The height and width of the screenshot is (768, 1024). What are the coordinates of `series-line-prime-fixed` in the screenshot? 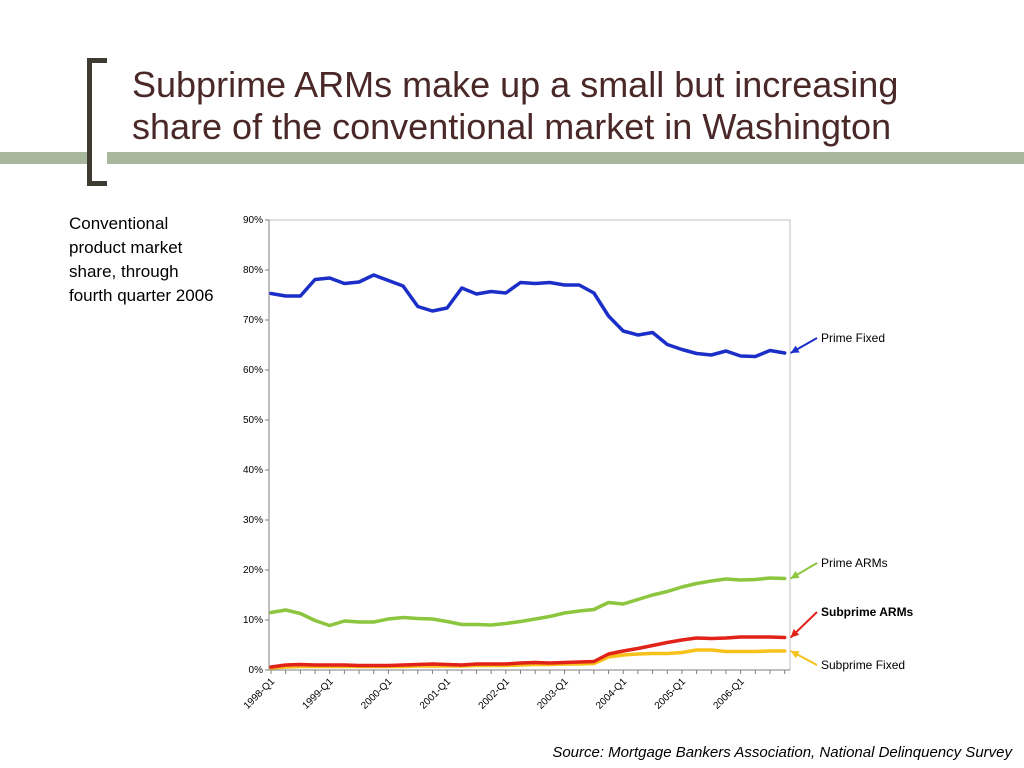 It's located at (528, 316).